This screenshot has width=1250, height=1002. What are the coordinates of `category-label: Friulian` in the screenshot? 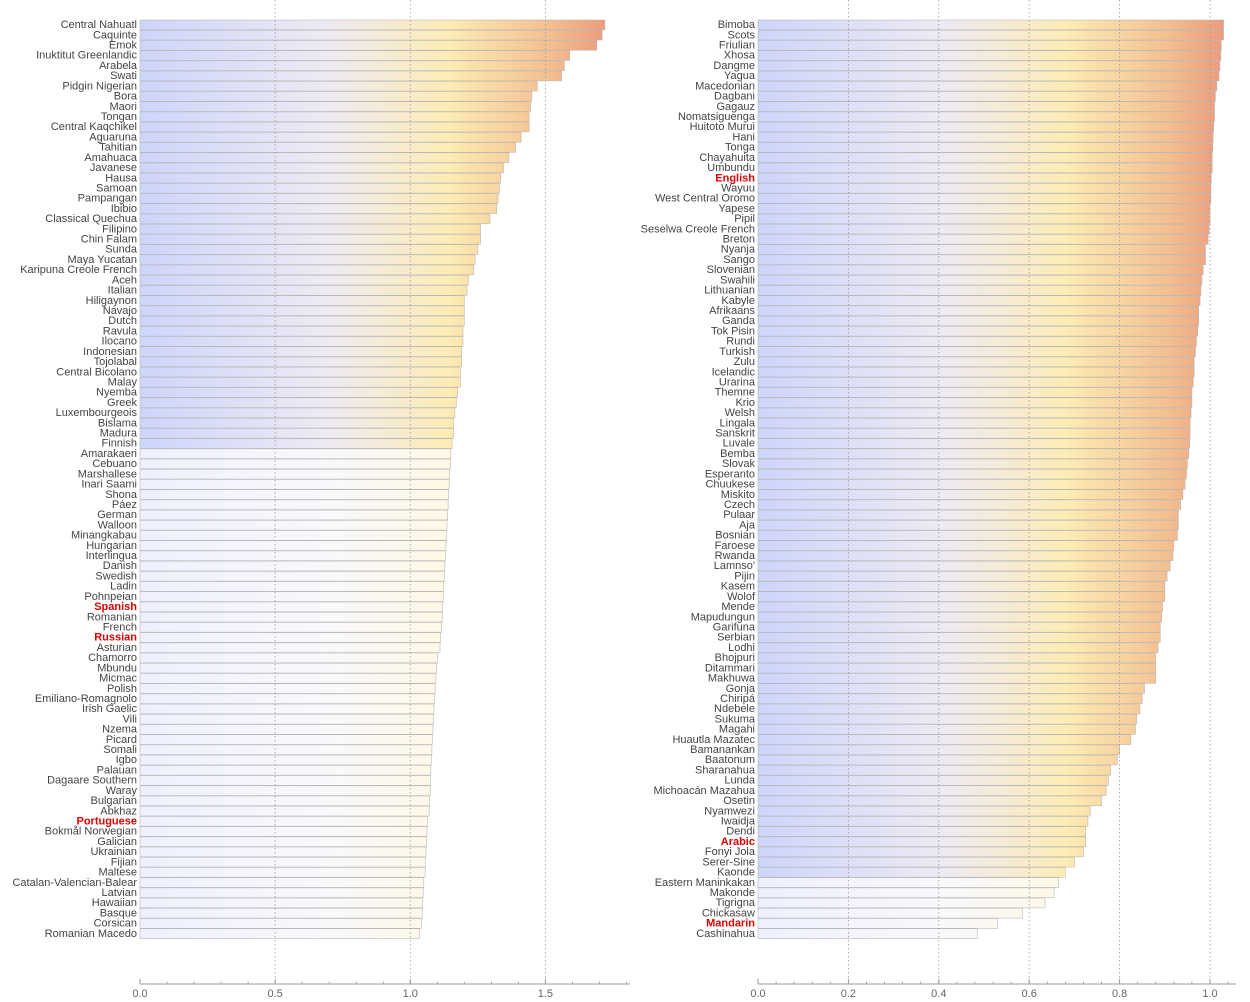 It's located at (737, 46).